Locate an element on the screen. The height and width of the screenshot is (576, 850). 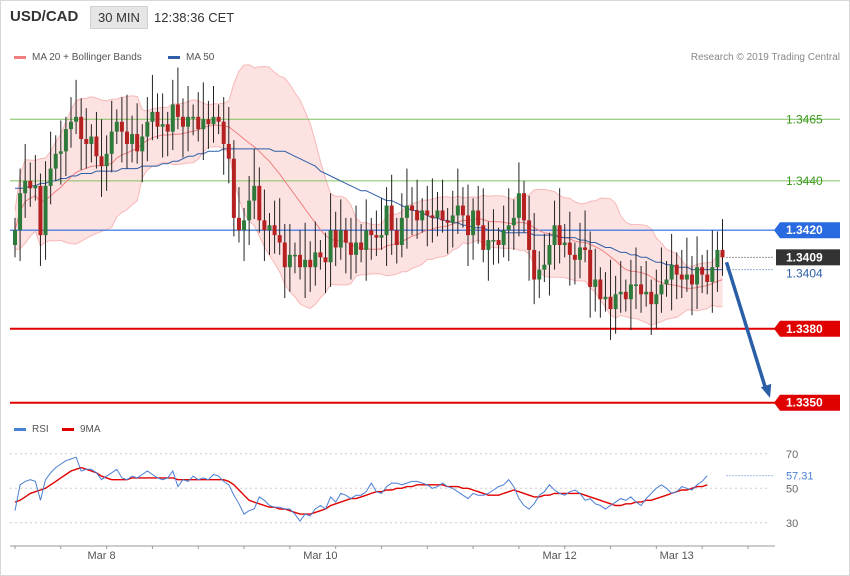
rsi-axis-label: 30 is located at coordinates (792, 524).